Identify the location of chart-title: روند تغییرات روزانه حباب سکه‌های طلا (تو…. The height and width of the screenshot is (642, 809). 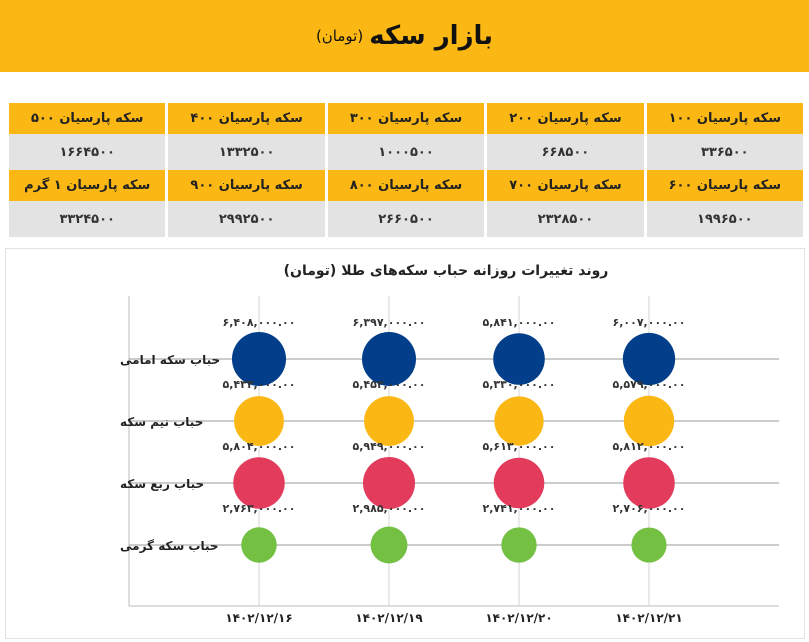
(446, 271).